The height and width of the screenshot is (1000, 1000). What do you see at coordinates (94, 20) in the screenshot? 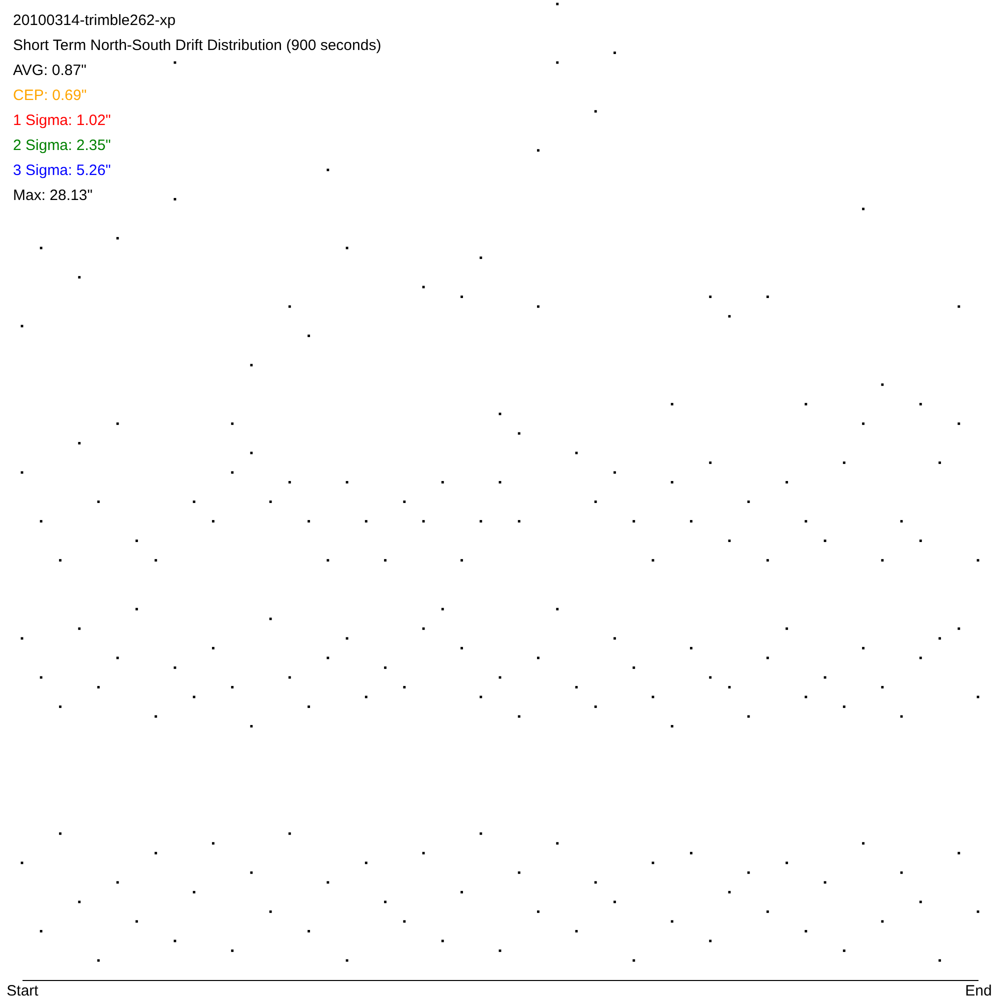
I see `text: 20100314-trimble262-xp` at bounding box center [94, 20].